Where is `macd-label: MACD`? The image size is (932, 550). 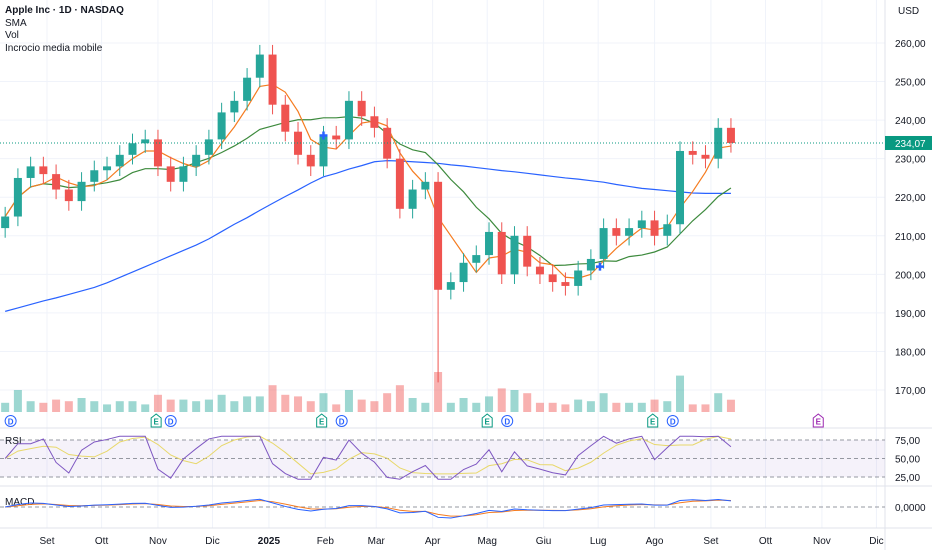
macd-label: MACD is located at coordinates (19, 502).